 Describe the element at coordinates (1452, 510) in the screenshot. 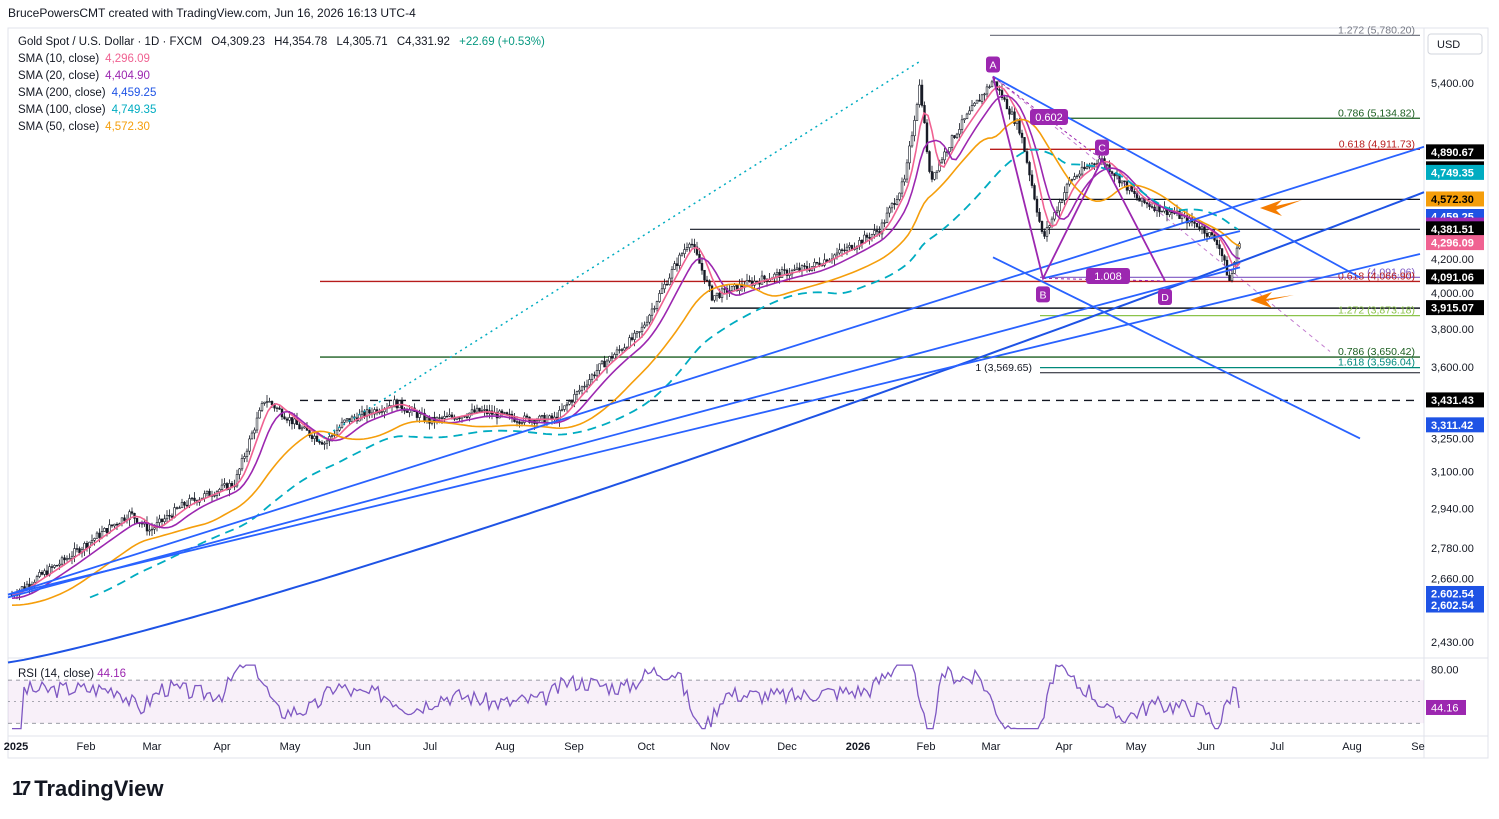

I see `y-tick-label: 2,940.00` at that location.